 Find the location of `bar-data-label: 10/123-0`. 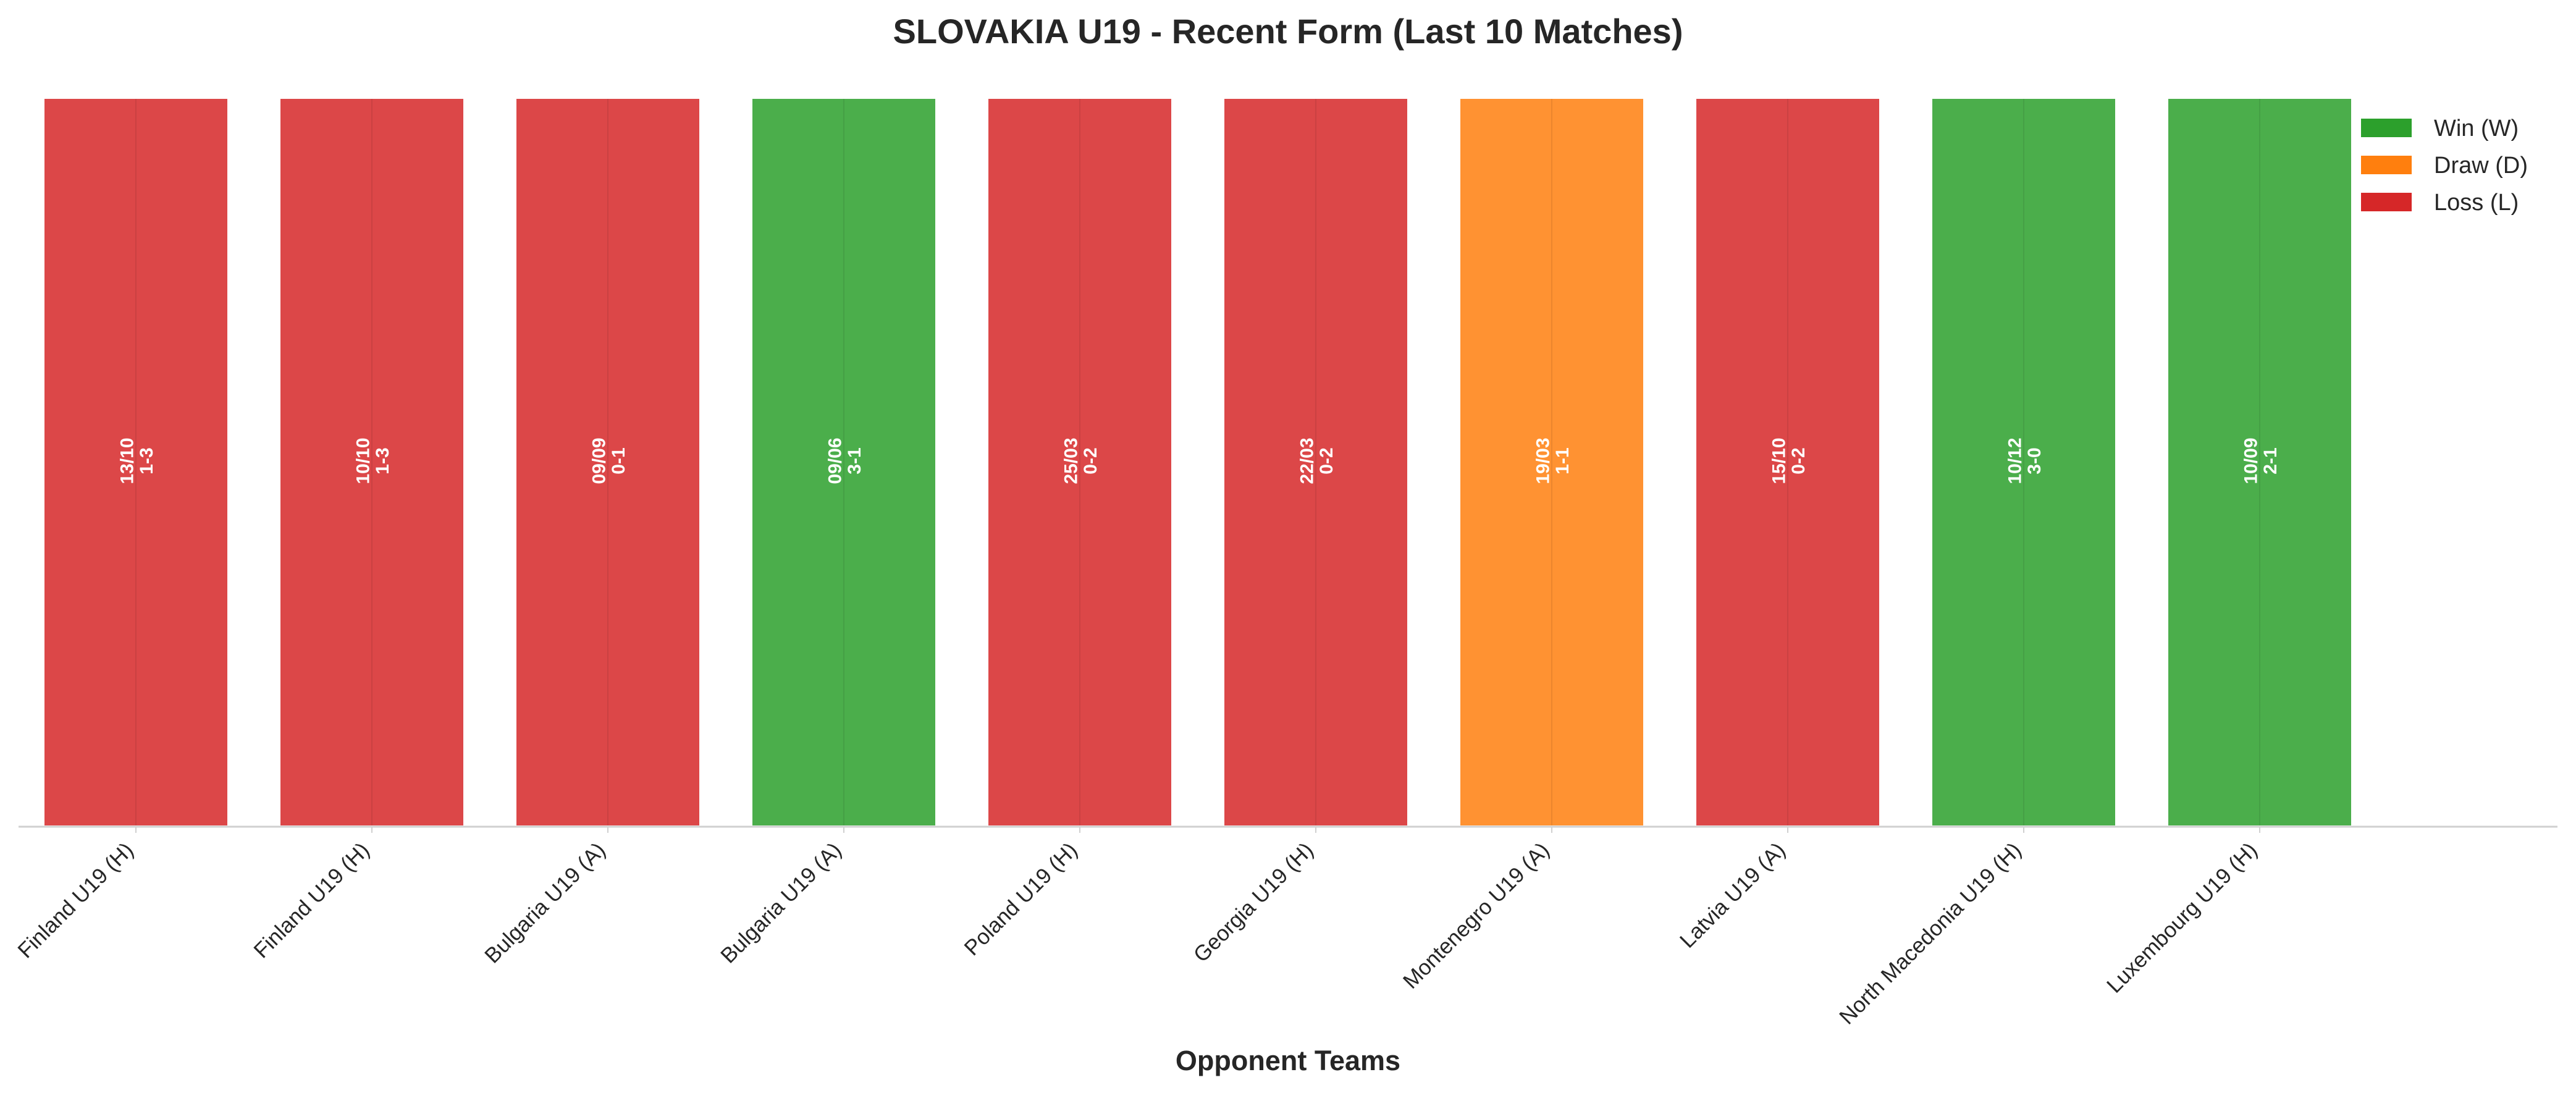

bar-data-label: 10/123-0 is located at coordinates (2025, 460).